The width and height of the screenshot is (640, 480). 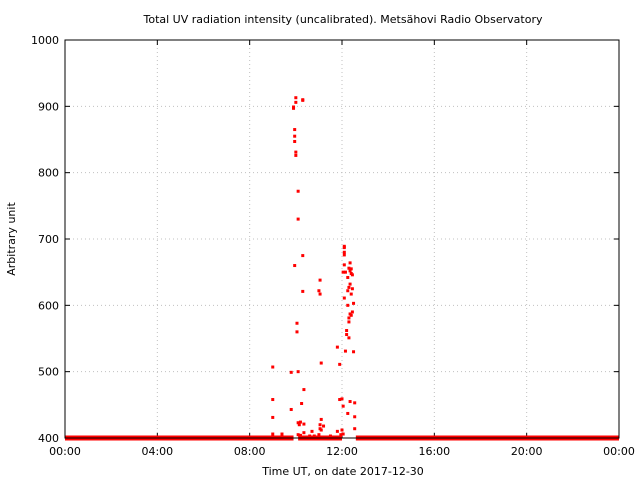 I want to click on x-tick-label: 16:00, so click(x=434, y=451).